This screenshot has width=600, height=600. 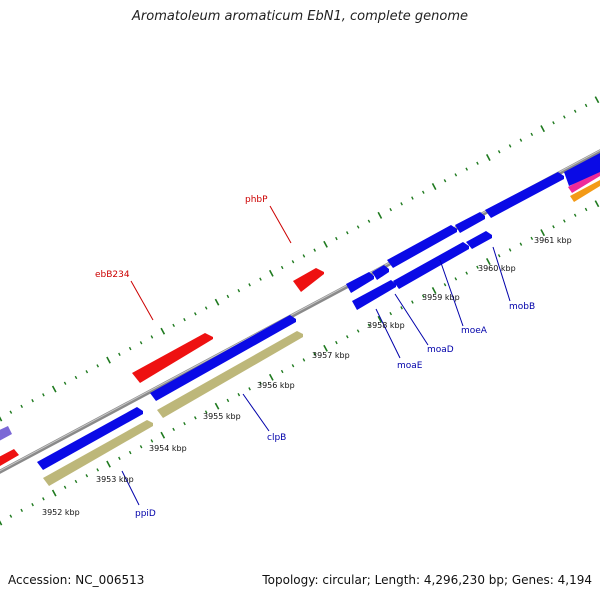 What do you see at coordinates (6, 433) in the screenshot?
I see `gene-feature-purple` at bounding box center [6, 433].